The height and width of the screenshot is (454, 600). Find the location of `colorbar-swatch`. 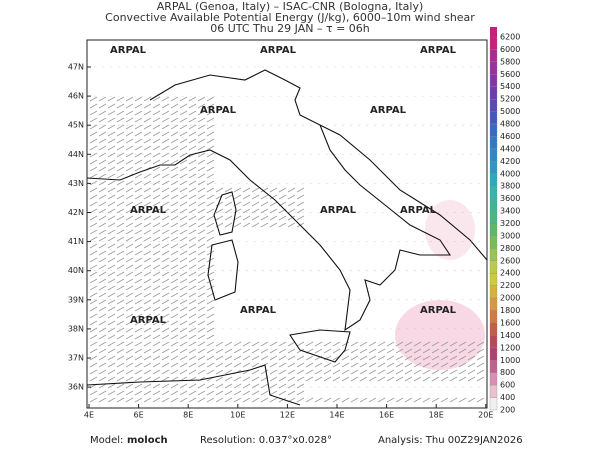

colorbar-swatch is located at coordinates (493, 254).